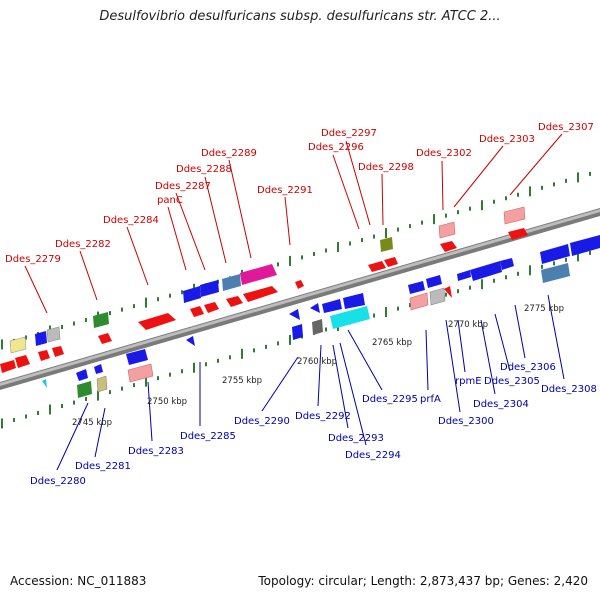 This screenshot has height=600, width=600. Describe the element at coordinates (349, 133) in the screenshot. I see `gene-label-forward: Ddes_2297` at that location.